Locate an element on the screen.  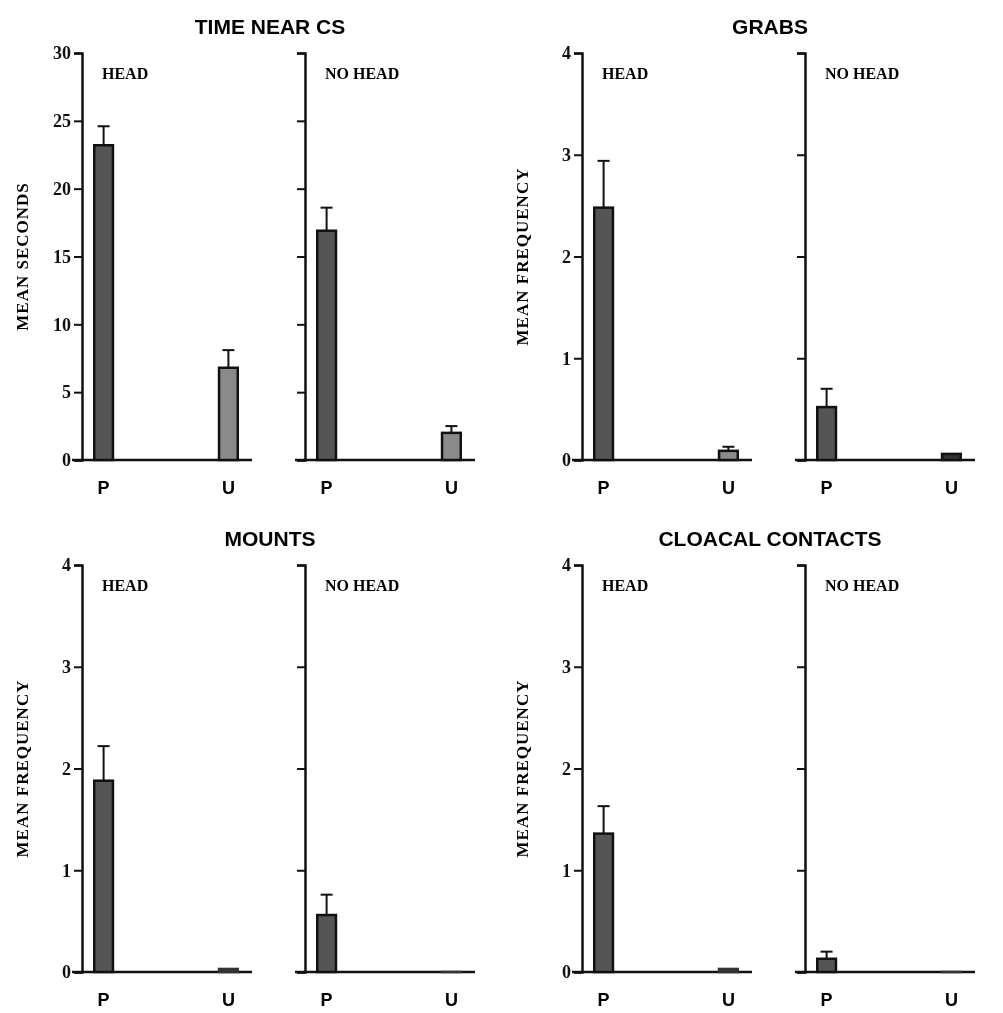
y-tick-label: 5 is located at coordinates (66, 392).